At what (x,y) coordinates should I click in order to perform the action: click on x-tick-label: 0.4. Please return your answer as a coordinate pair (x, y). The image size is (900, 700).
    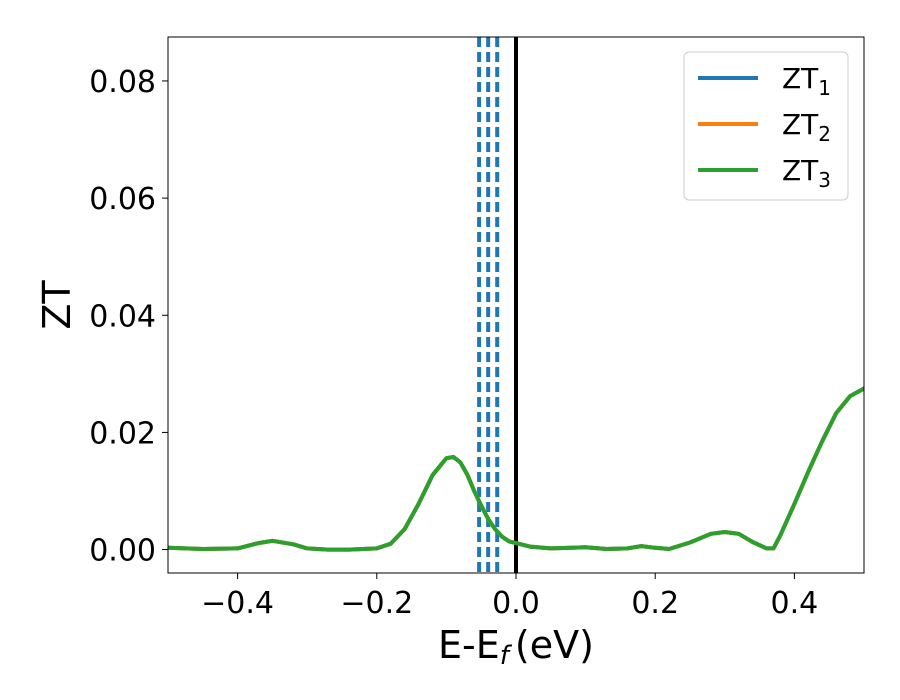
    Looking at the image, I should click on (795, 603).